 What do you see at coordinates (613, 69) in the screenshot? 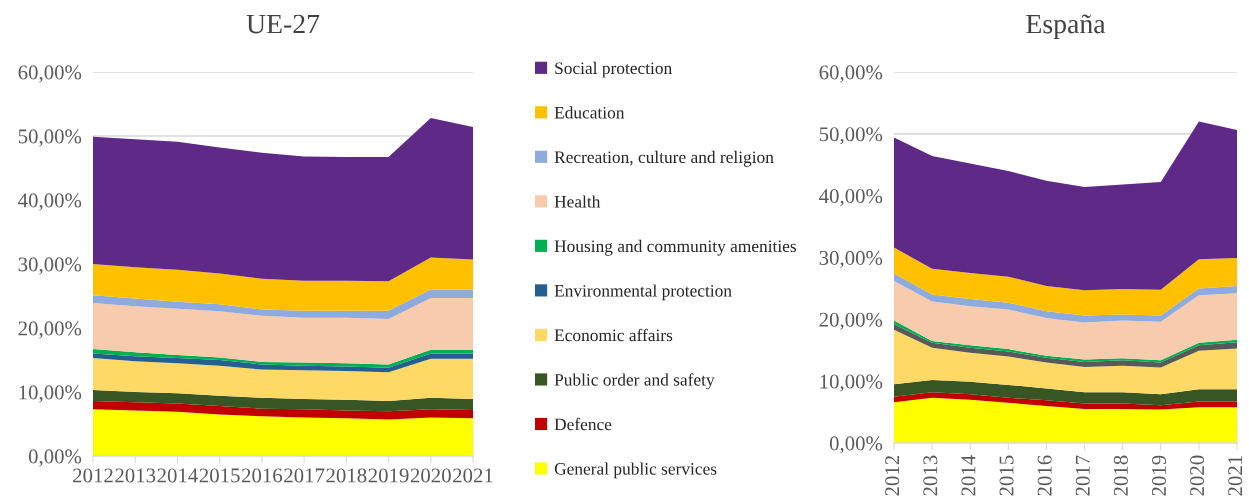
I see `legend-label: Social protection` at bounding box center [613, 69].